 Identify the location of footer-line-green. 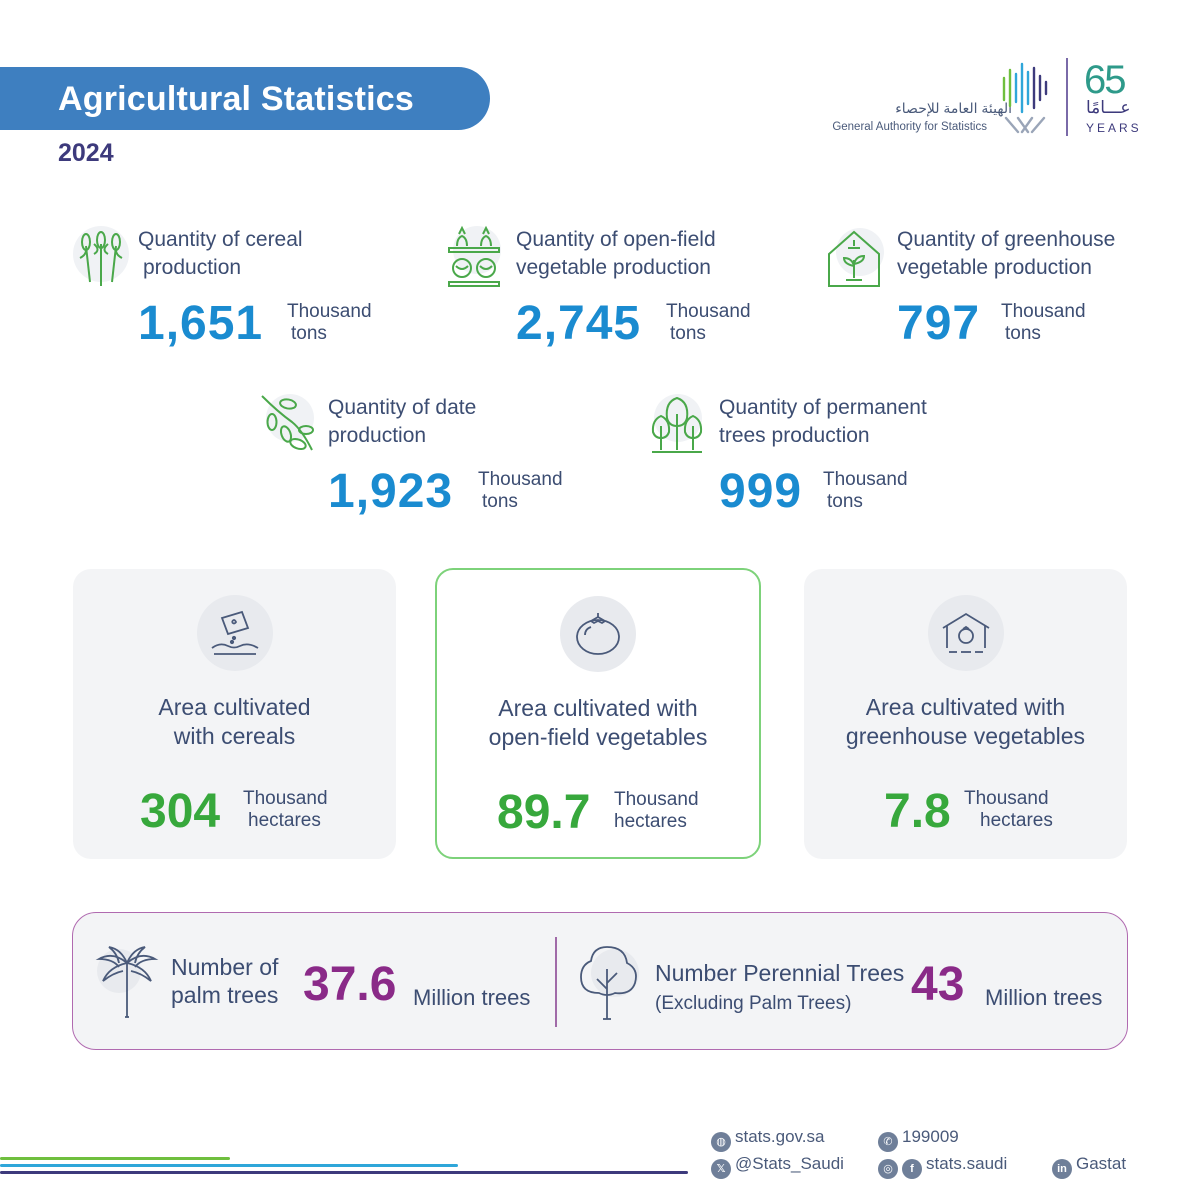
(115, 1158).